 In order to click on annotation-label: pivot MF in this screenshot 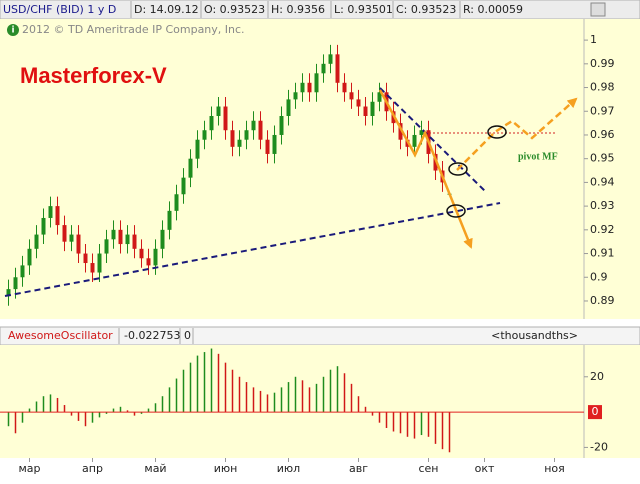, I will do `click(538, 156)`.